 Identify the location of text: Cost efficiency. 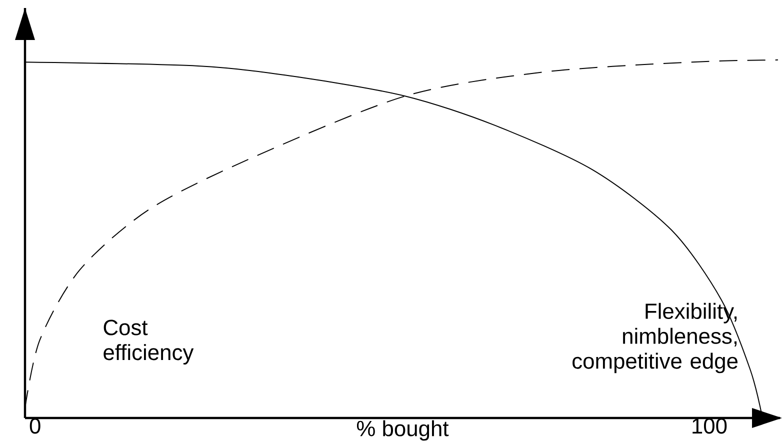
(149, 342).